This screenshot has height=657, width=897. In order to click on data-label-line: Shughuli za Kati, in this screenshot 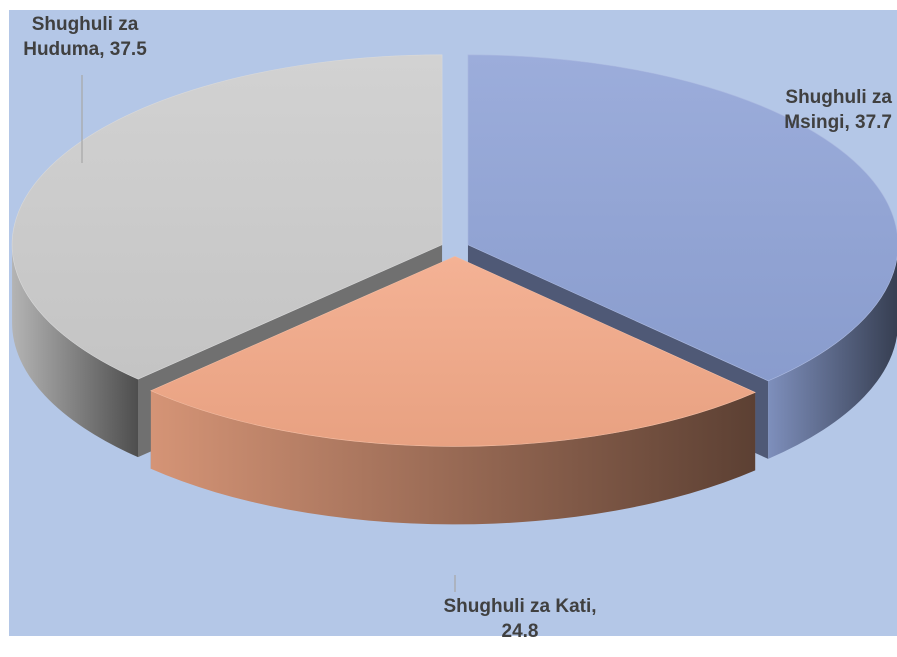, I will do `click(519, 606)`.